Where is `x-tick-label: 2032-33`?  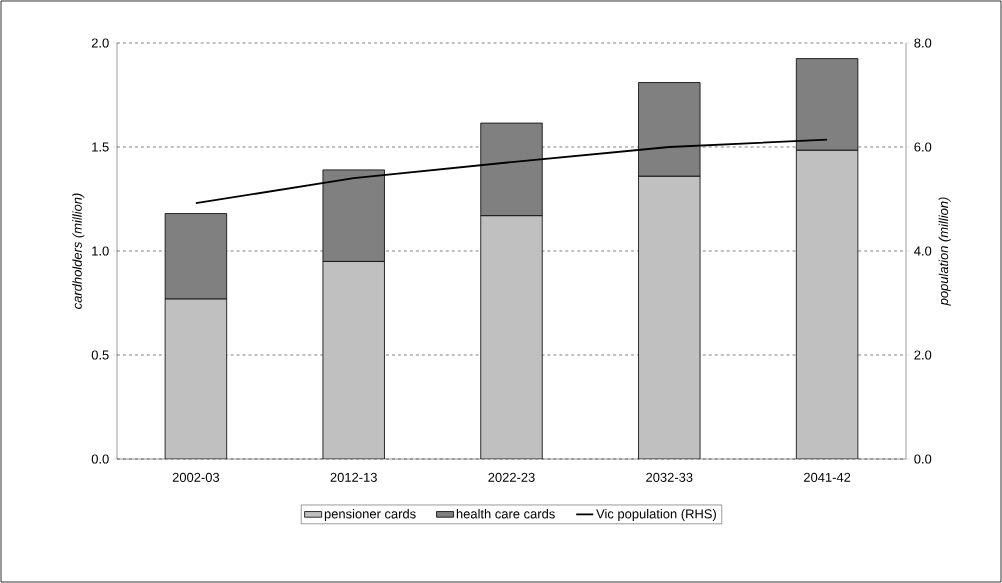
x-tick-label: 2032-33 is located at coordinates (669, 477).